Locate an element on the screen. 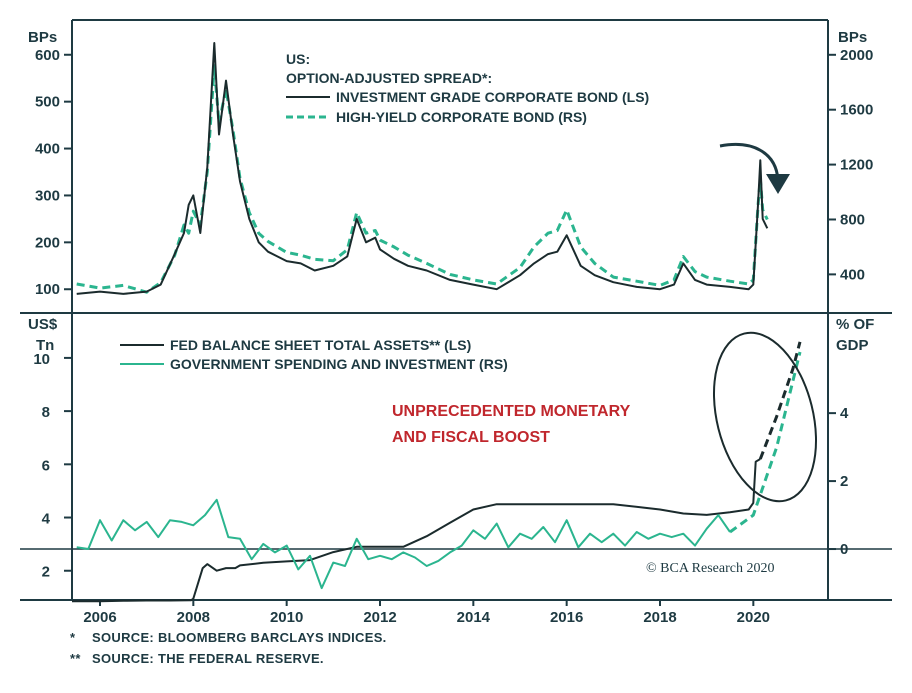 This screenshot has width=912, height=693. annotation-line2: AND FISCAL BOOST is located at coordinates (471, 437).